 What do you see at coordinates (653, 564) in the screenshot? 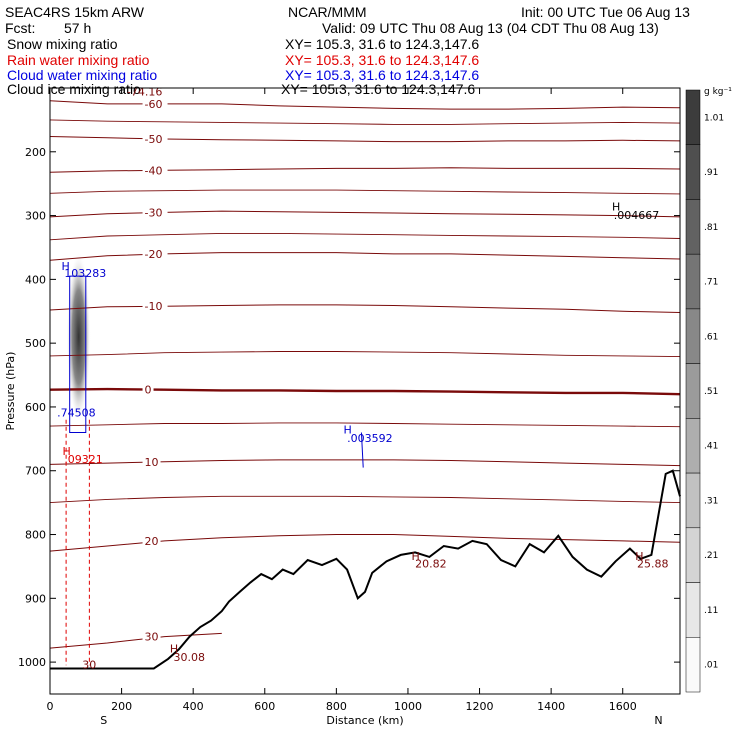
I see `annotation: 25.88` at bounding box center [653, 564].